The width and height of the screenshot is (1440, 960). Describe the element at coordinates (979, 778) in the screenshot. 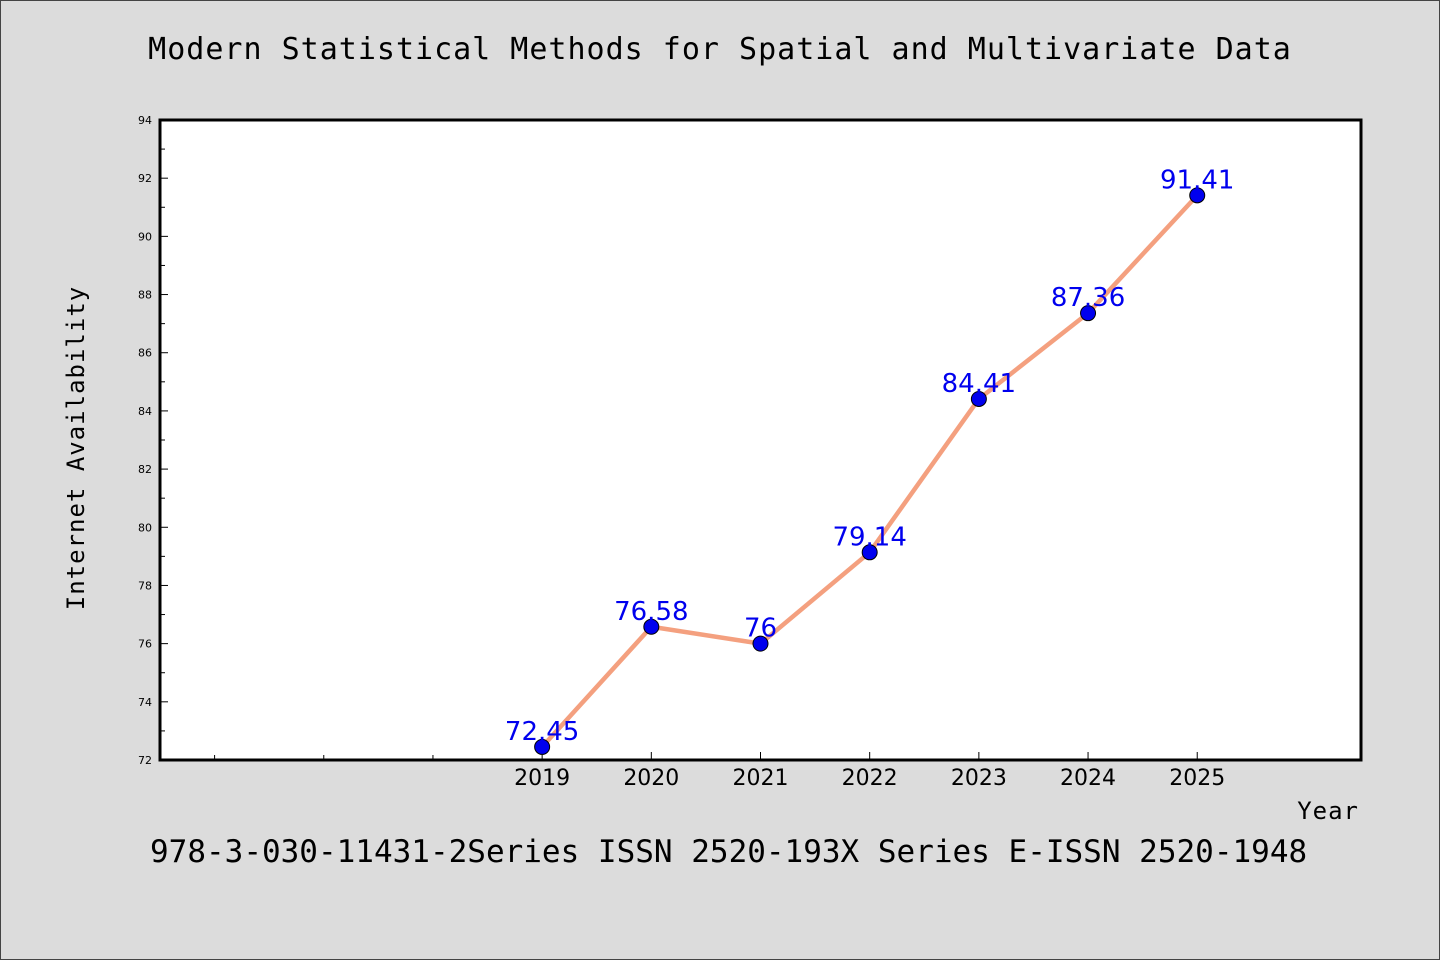

I see `x-tick-label: 2023` at that location.